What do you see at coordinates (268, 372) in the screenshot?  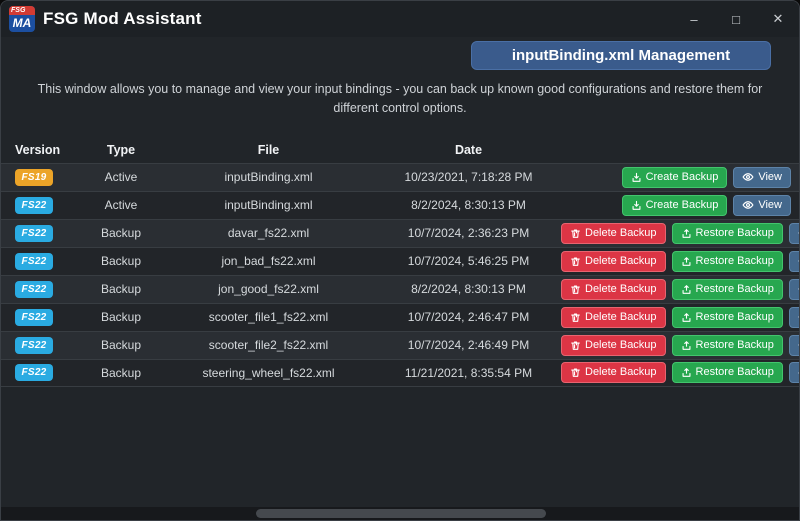 I see `file-cell: steering_wheel_fs22.xml` at bounding box center [268, 372].